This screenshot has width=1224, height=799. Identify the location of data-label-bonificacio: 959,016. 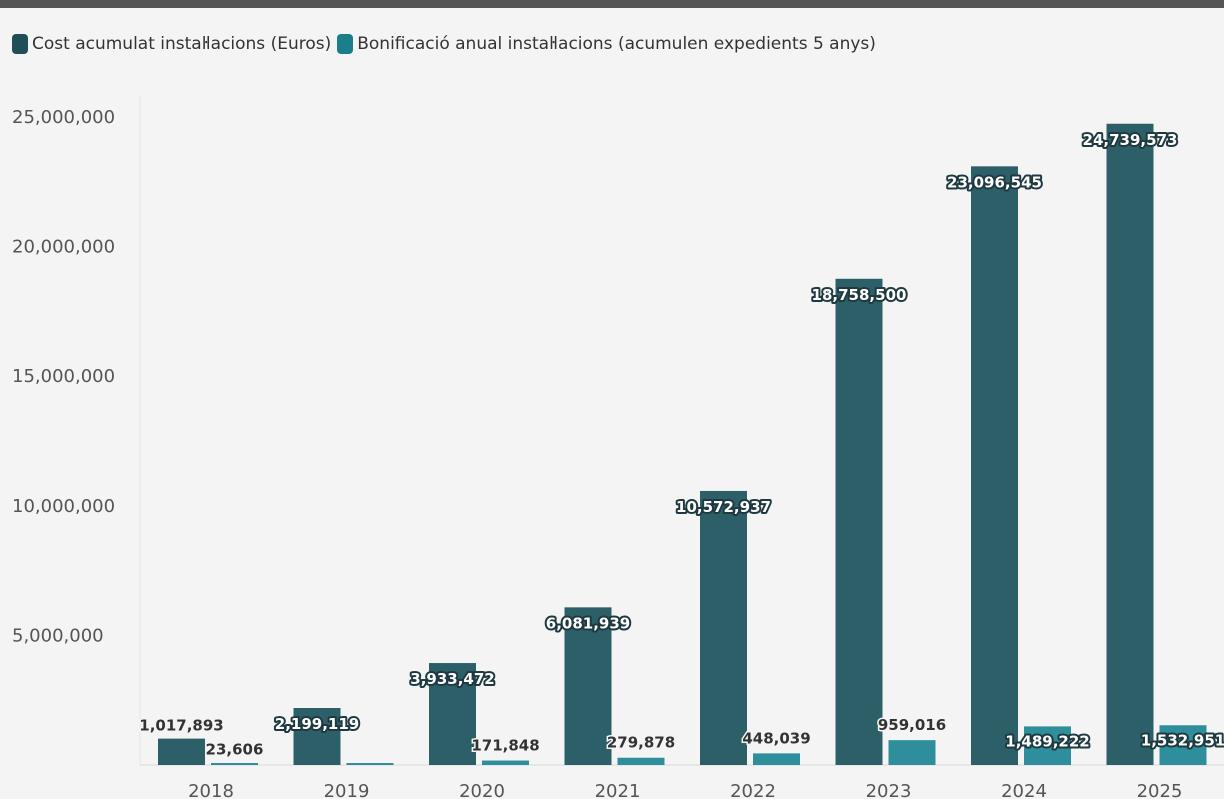
(912, 725).